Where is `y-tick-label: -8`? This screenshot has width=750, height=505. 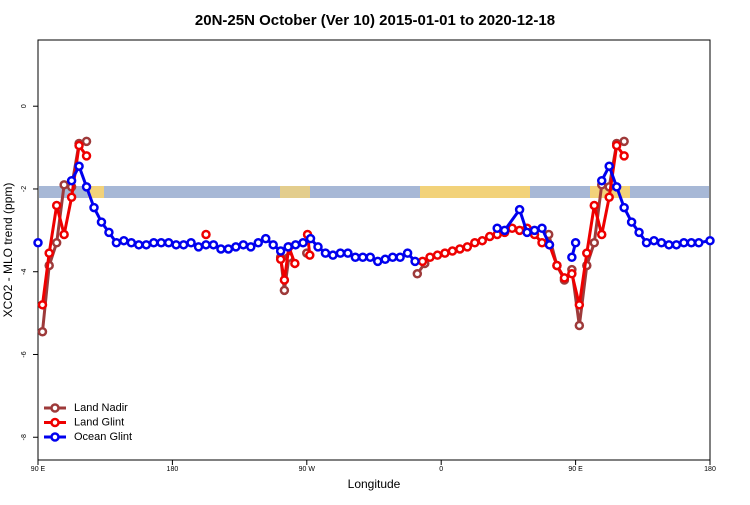 y-tick-label: -8 is located at coordinates (24, 437).